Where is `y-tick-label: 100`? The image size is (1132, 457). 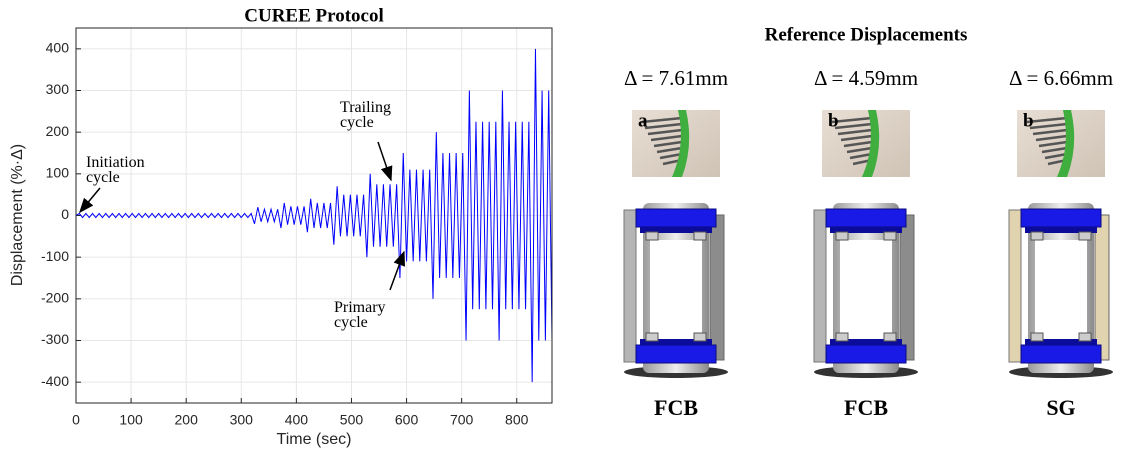 y-tick-label: 100 is located at coordinates (58, 173).